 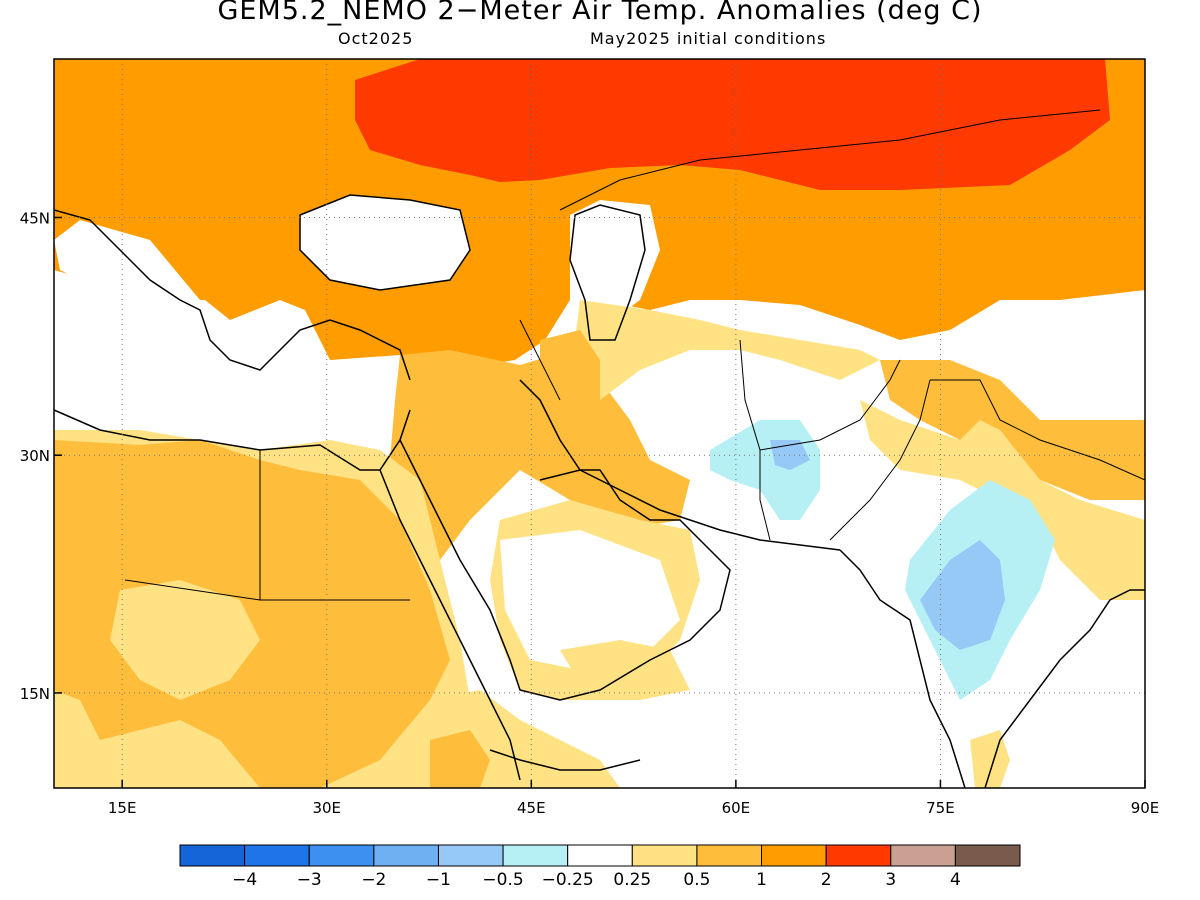 What do you see at coordinates (625, 670) in the screenshot?
I see `anomaly-region-oman-0.5c` at bounding box center [625, 670].